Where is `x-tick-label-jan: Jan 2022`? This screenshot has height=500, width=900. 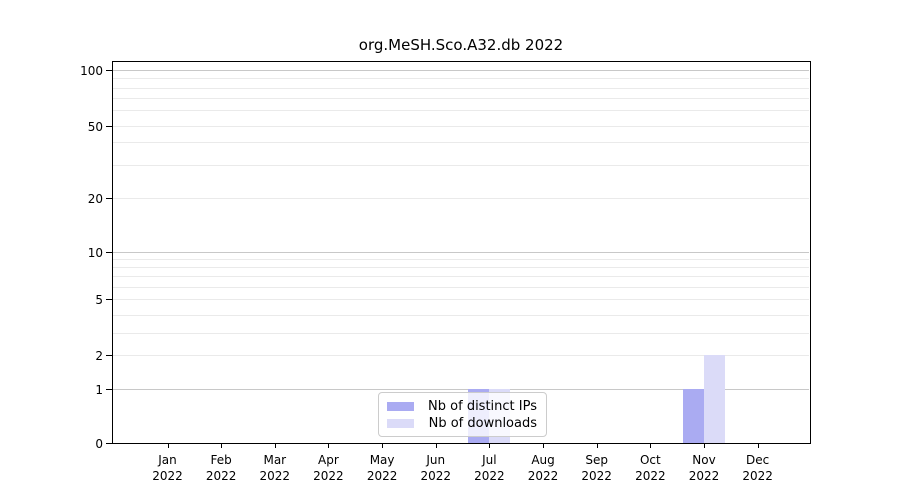
x-tick-label-jan: Jan 2022 is located at coordinates (168, 468).